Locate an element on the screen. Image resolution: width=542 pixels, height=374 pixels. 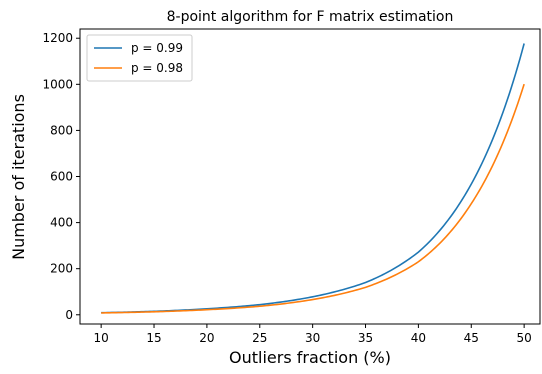
legend-label-2: p = 0.98 is located at coordinates (157, 68).